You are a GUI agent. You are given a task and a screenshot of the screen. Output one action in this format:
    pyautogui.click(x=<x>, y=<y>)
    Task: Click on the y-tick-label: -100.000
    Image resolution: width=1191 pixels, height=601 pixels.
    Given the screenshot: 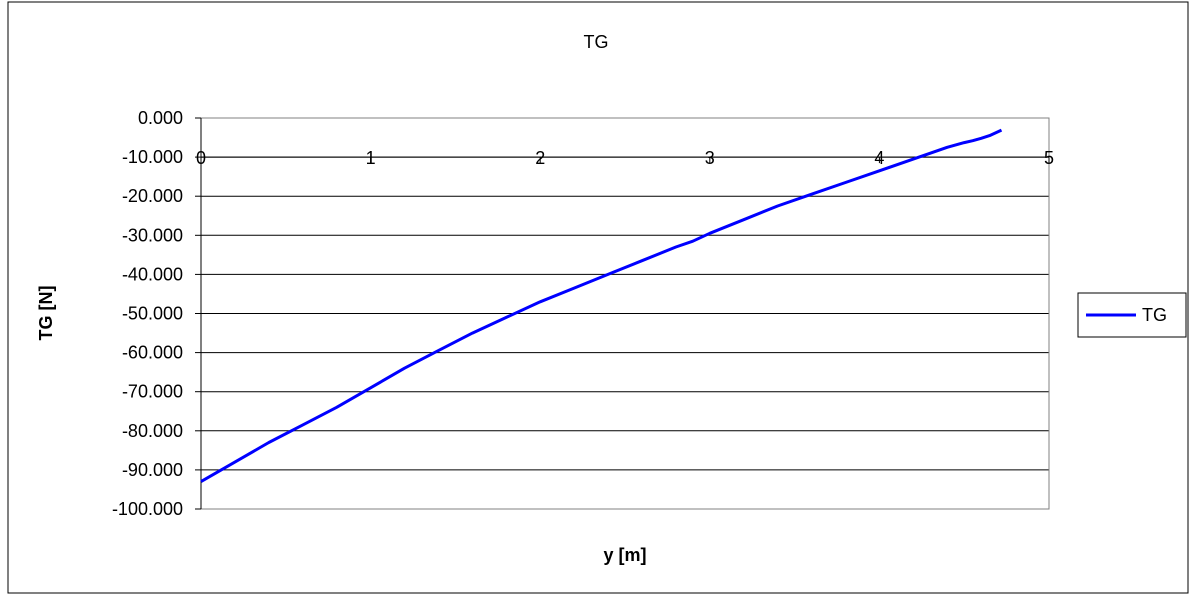 What is the action you would take?
    pyautogui.click(x=147, y=509)
    